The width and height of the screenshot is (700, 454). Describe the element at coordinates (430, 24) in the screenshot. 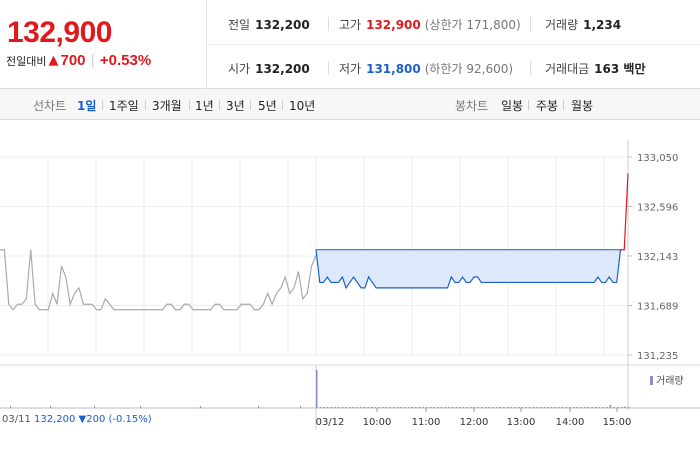

I see `stat-high: 고가 132,900 (상한가 171,800)` at that location.